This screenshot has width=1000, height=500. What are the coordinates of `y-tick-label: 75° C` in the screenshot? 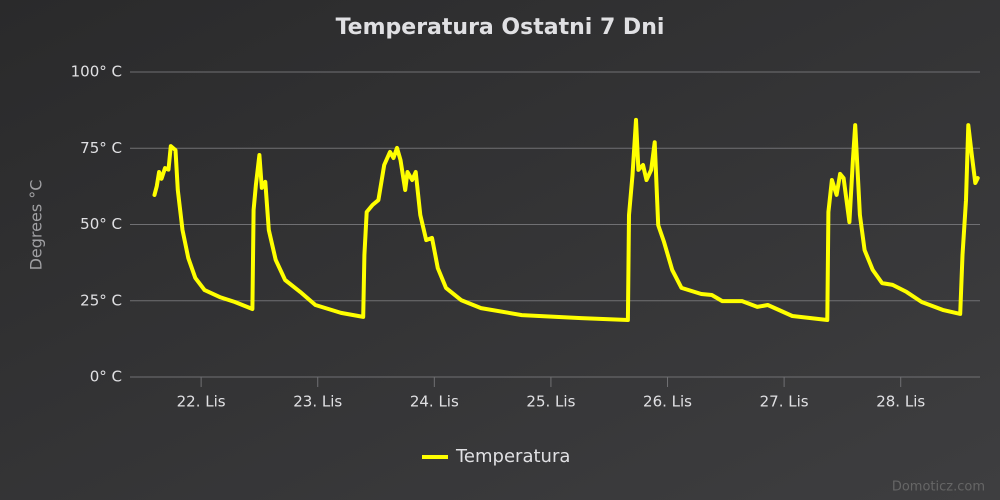 It's located at (101, 148).